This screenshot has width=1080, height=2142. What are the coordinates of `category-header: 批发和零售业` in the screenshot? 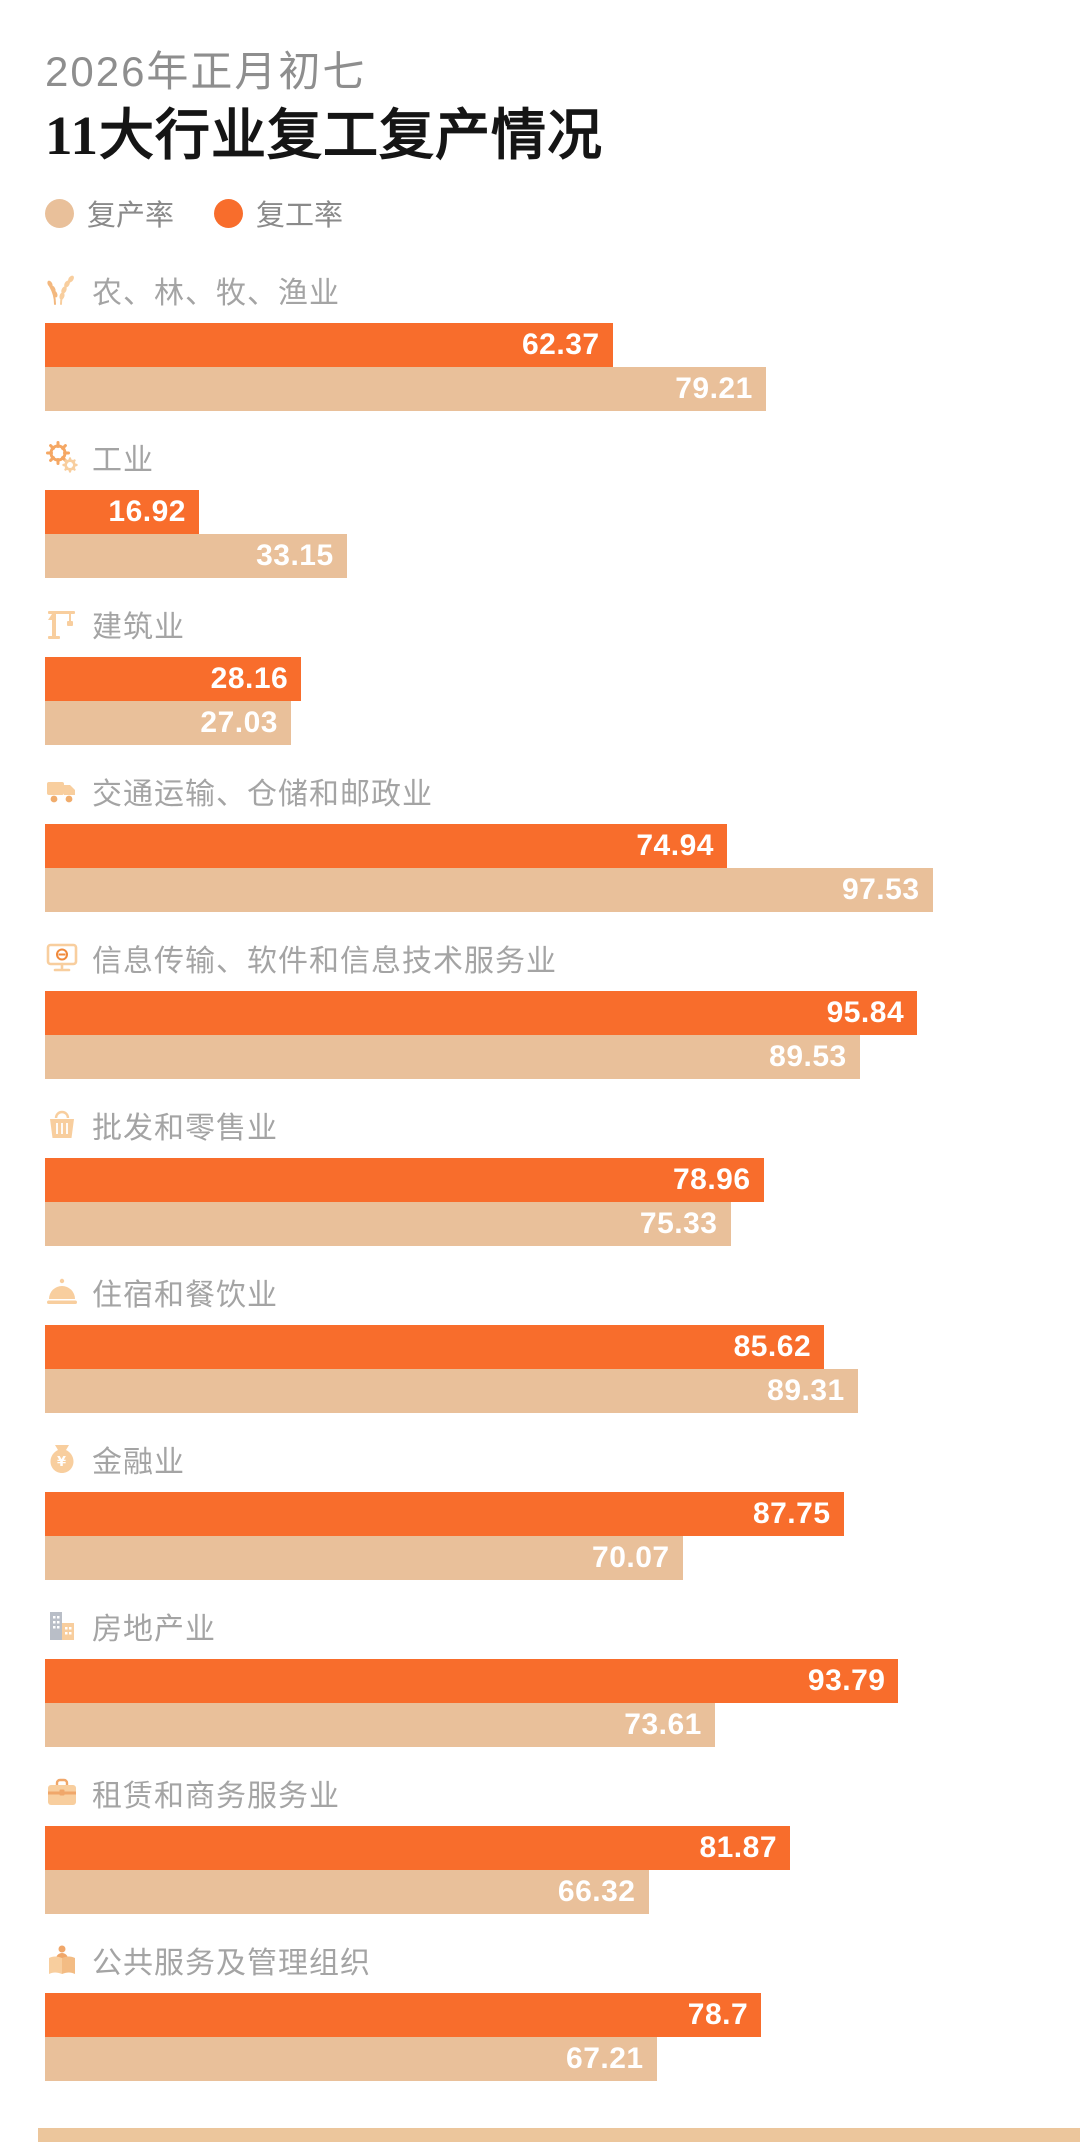 It's located at (540, 1126).